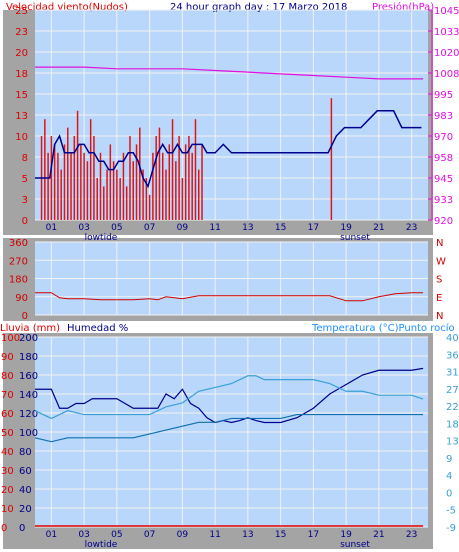 Image resolution: width=459 pixels, height=552 pixels. Describe the element at coordinates (446, 53) in the screenshot. I see `pressure-tick-label: 1020` at that location.